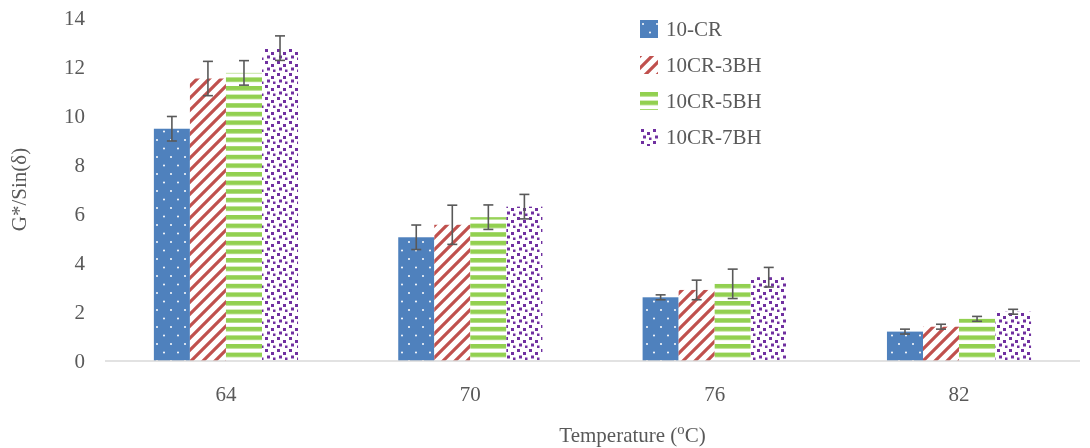  Describe the element at coordinates (79, 214) in the screenshot. I see `y-tick-label: 6` at that location.